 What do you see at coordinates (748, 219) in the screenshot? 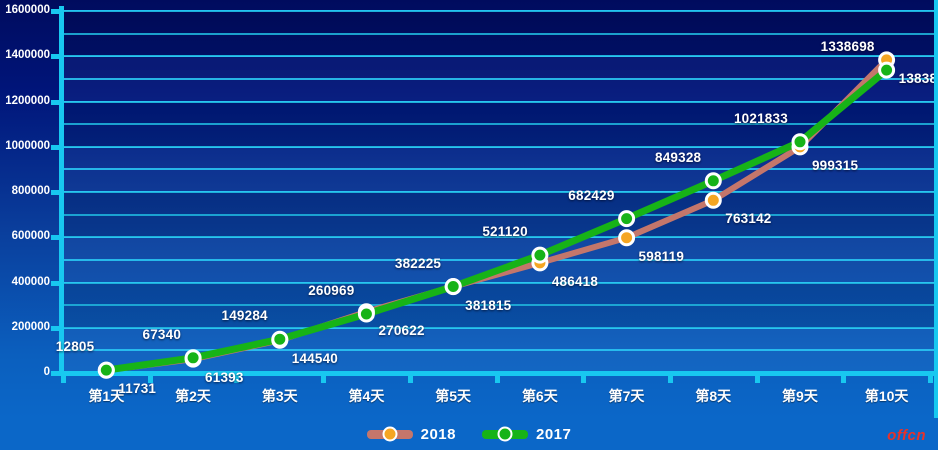
I see `data-label-2018-8: 763142` at bounding box center [748, 219].